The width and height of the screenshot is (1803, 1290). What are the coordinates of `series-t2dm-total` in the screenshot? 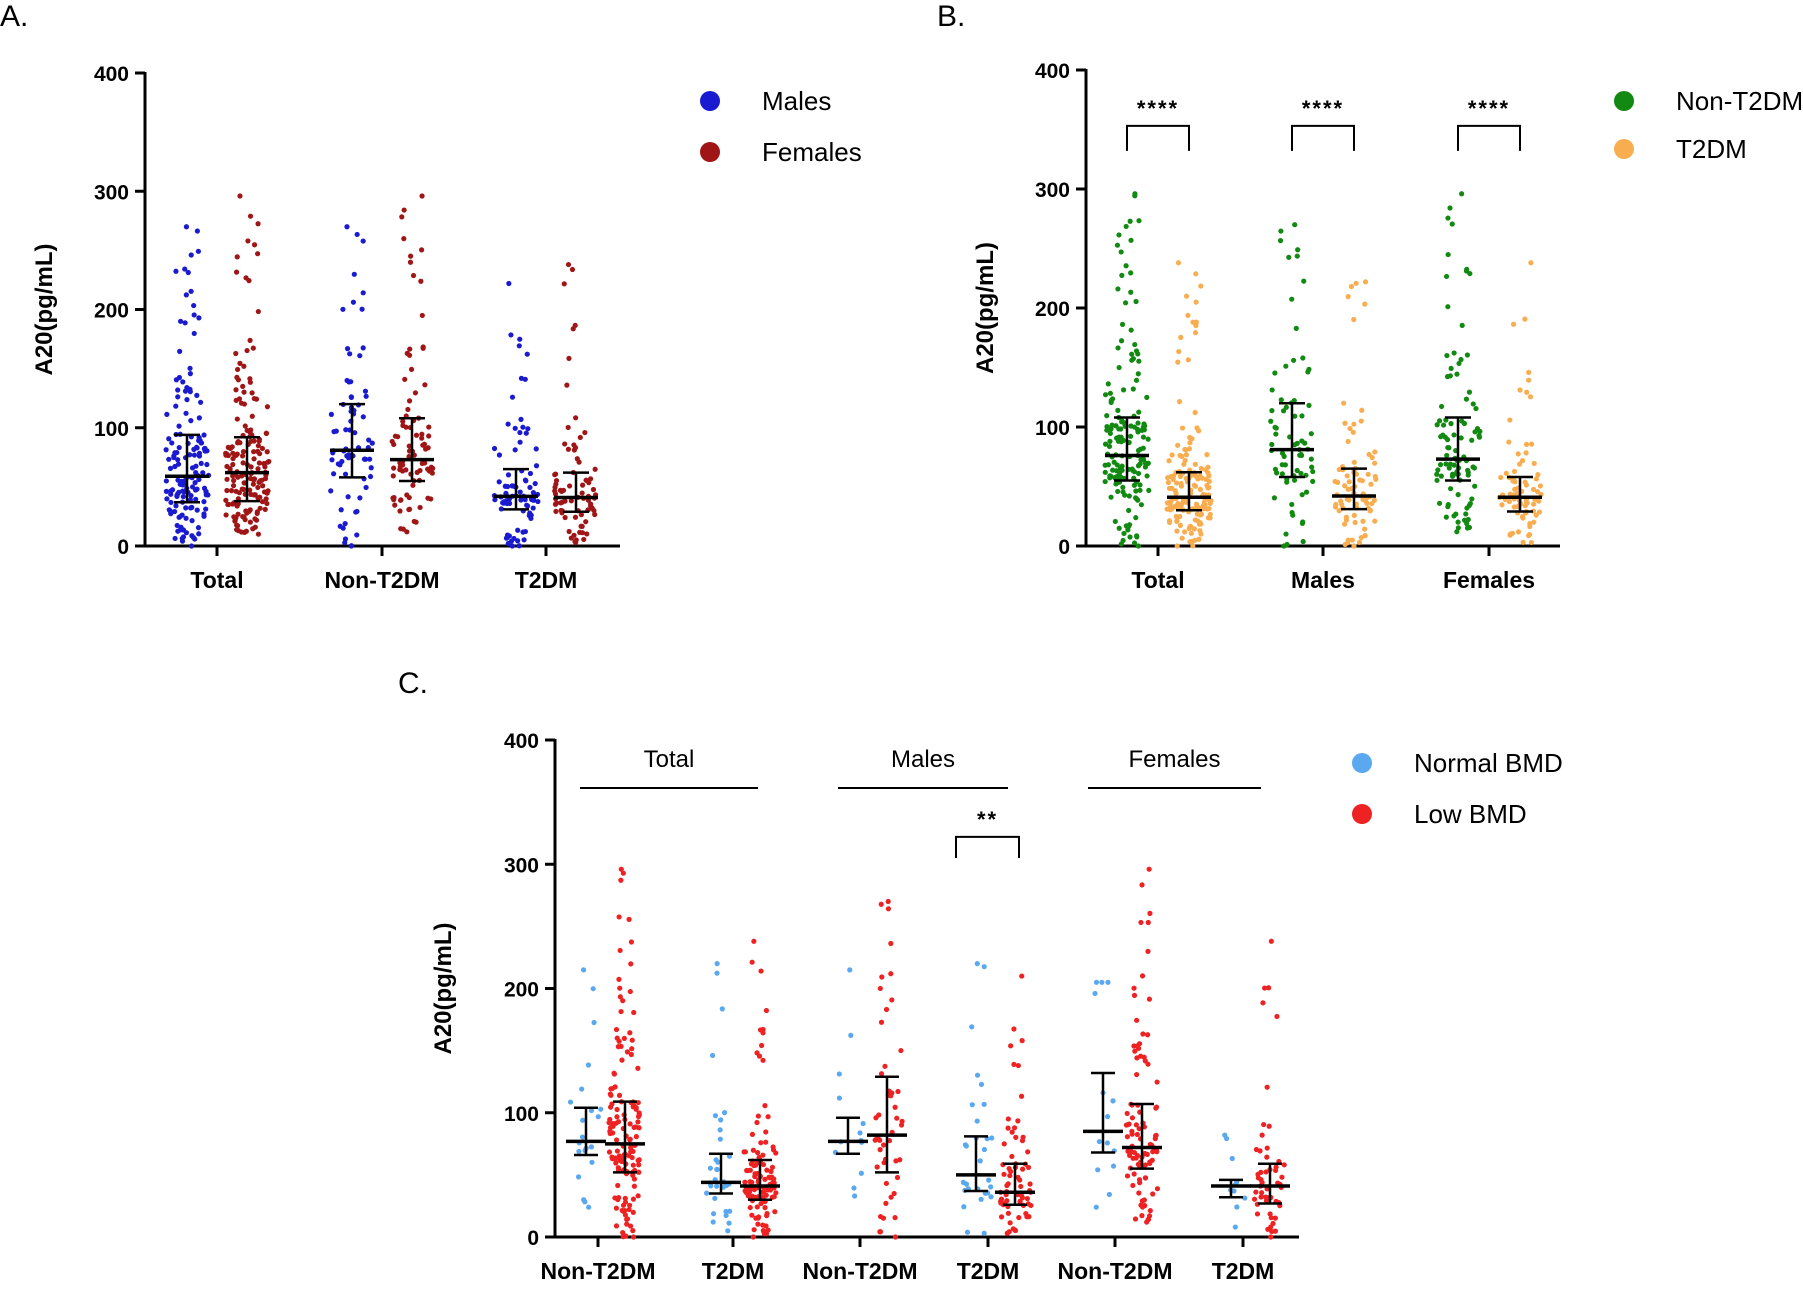 It's located at (1189, 404).